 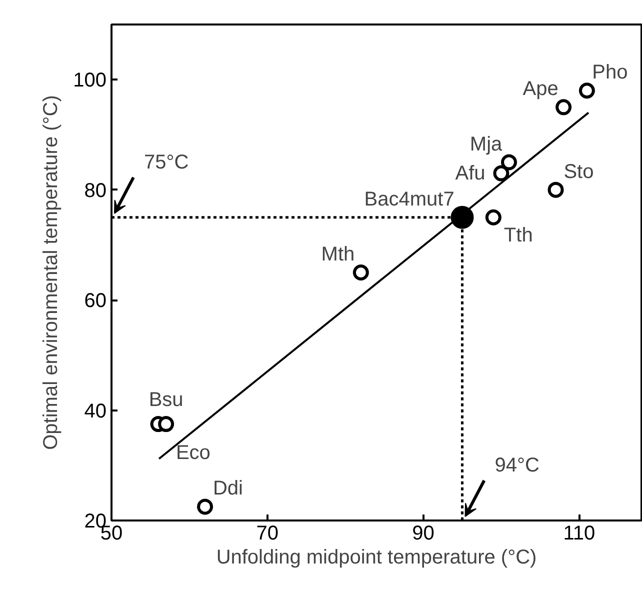 What do you see at coordinates (95, 411) in the screenshot?
I see `y-tick-label: 40` at bounding box center [95, 411].